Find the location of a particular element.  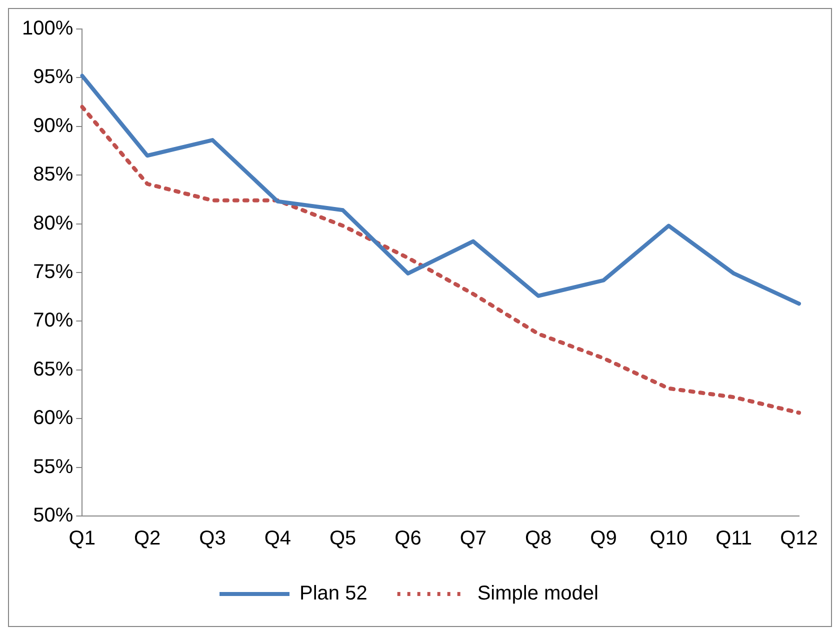

x-tick-label: Q9 is located at coordinates (603, 539).